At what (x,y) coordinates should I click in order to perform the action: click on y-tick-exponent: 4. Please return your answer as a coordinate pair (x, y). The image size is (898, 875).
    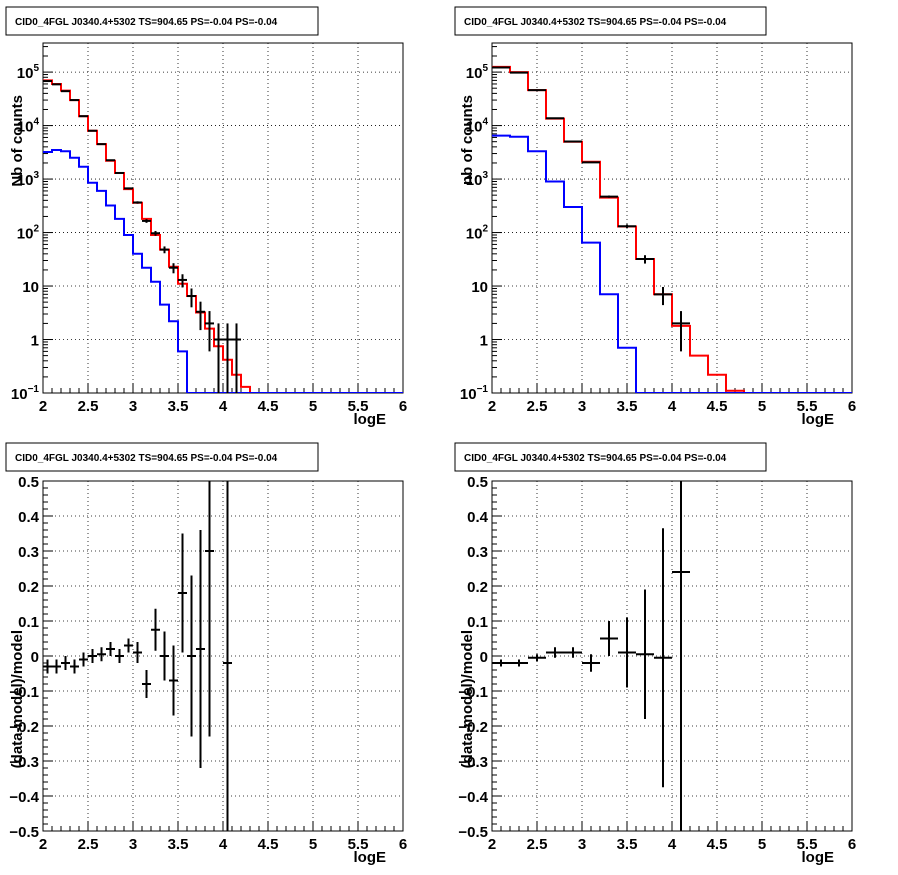
    Looking at the image, I should click on (36, 122).